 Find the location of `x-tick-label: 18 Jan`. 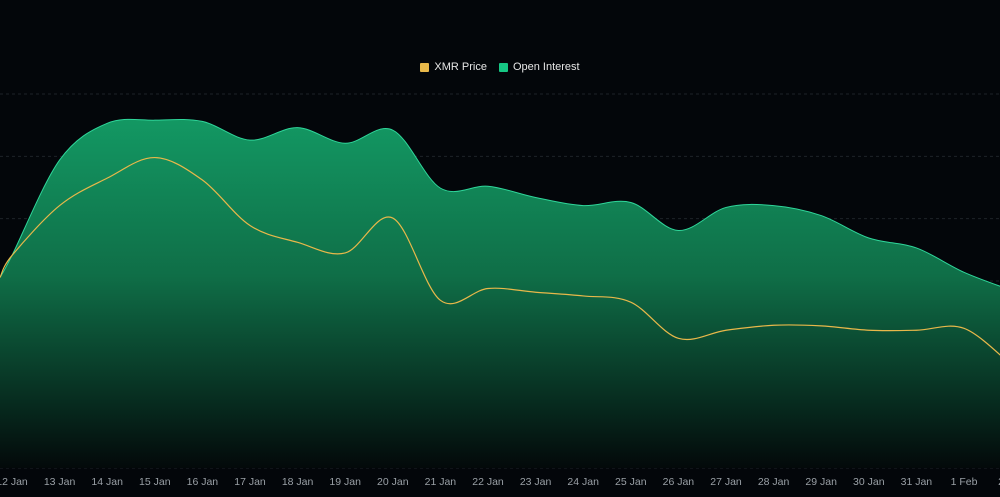

x-tick-label: 18 Jan is located at coordinates (298, 482).